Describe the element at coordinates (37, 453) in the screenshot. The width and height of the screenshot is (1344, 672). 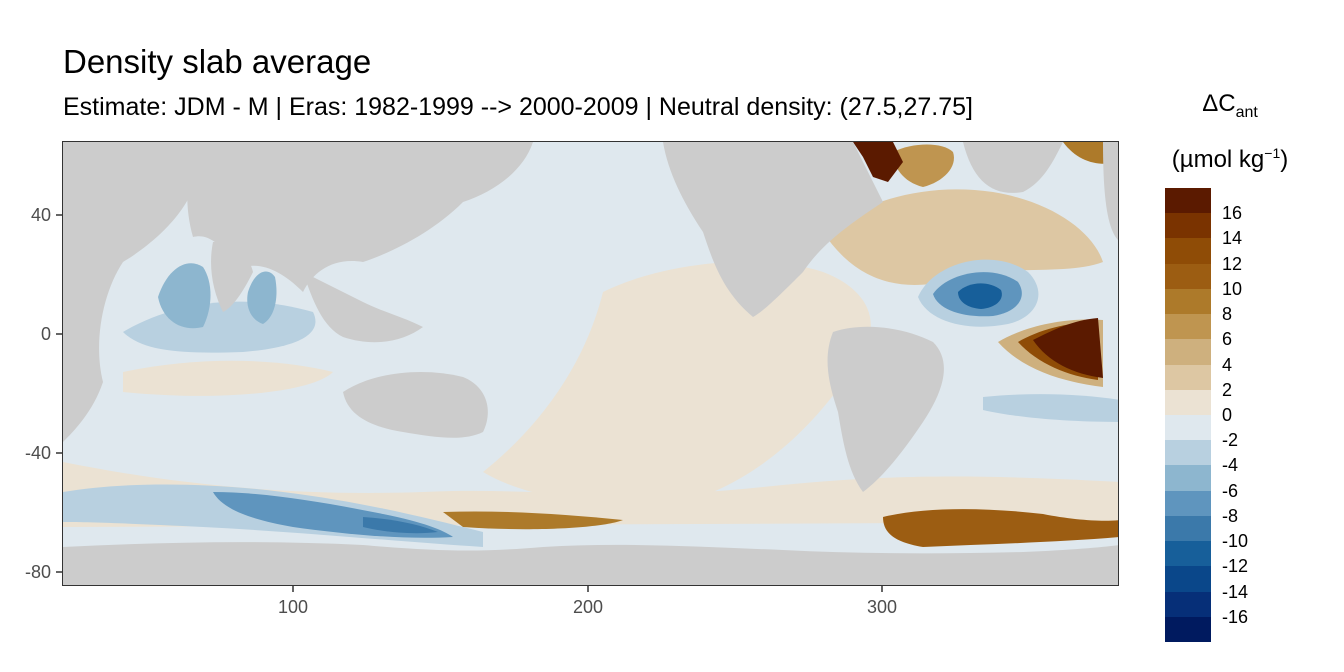
I see `y-tick-label: -40` at that location.